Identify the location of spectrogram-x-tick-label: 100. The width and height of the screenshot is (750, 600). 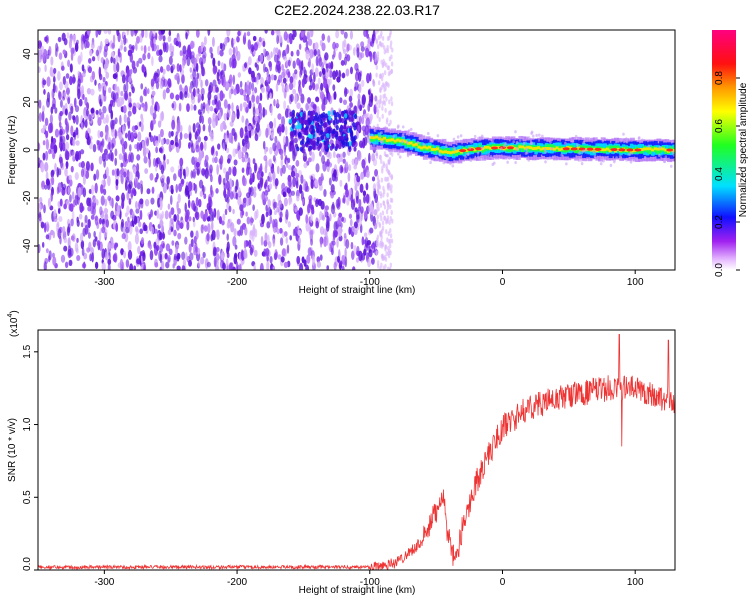
(635, 282).